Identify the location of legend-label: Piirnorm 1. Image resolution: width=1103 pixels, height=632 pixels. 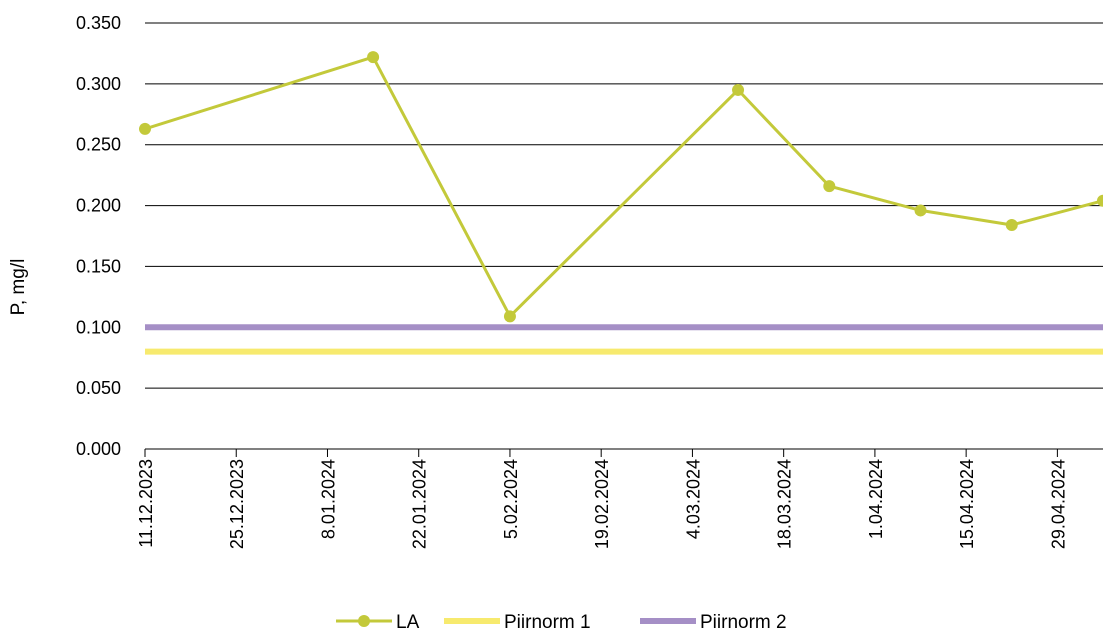
(547, 622).